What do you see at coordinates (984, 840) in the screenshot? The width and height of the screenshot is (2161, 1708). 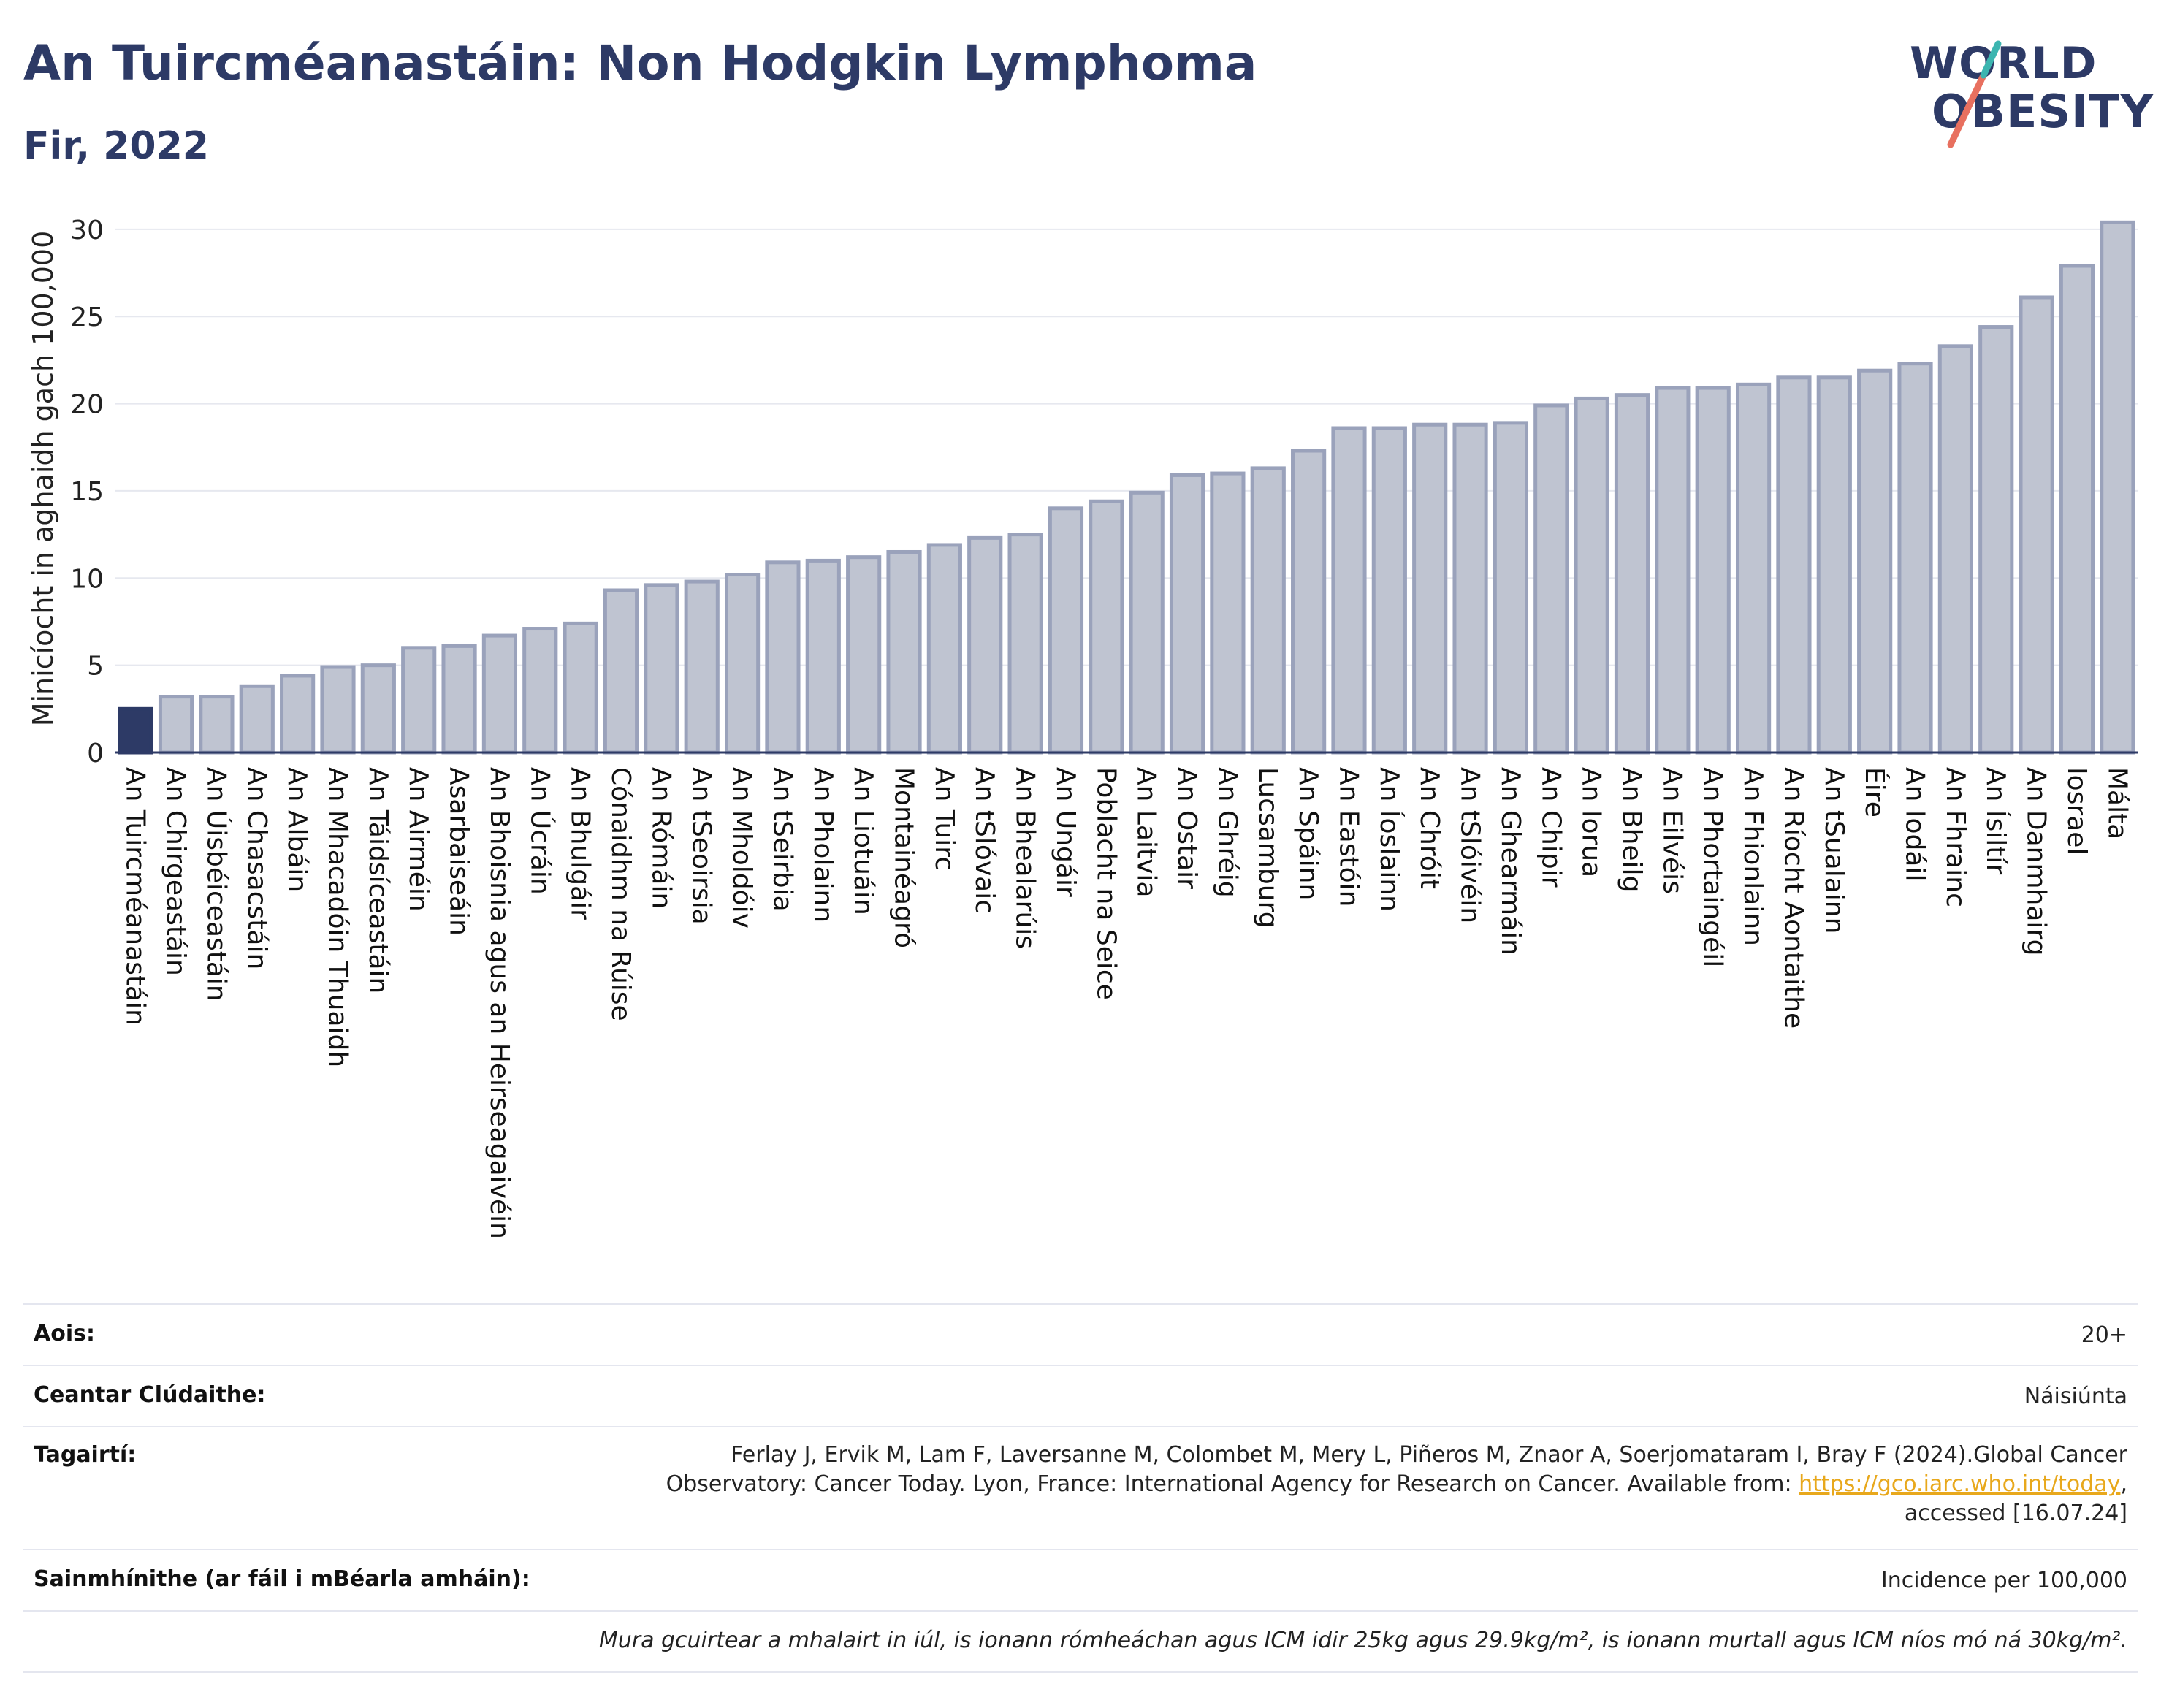 I see `x-tick-label: An tSlóvaic` at bounding box center [984, 840].